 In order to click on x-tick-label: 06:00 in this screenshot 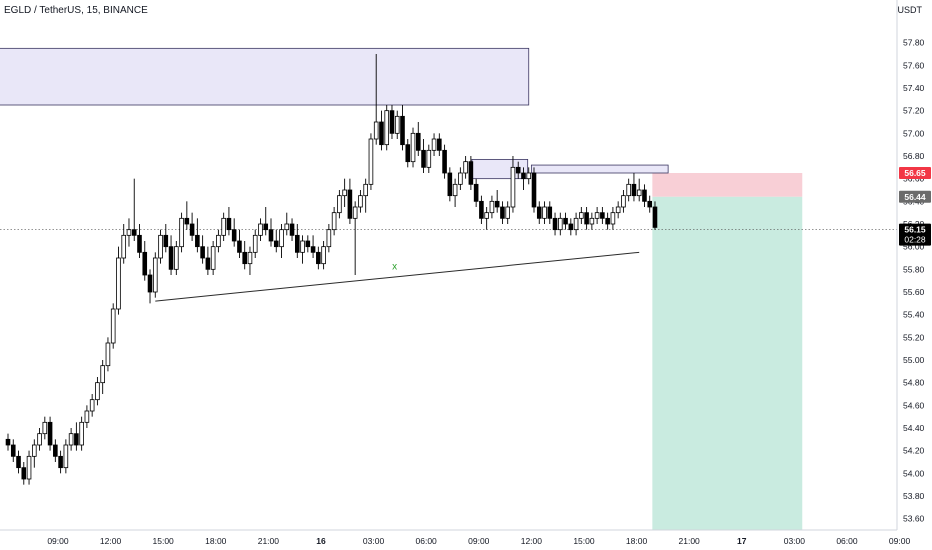, I will do `click(427, 541)`.